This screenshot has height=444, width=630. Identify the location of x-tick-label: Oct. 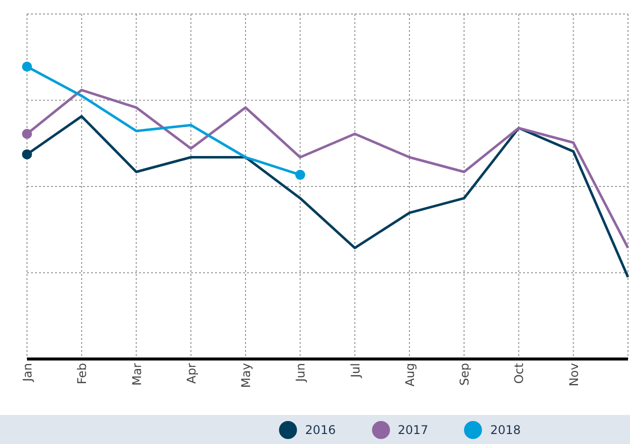
(519, 373).